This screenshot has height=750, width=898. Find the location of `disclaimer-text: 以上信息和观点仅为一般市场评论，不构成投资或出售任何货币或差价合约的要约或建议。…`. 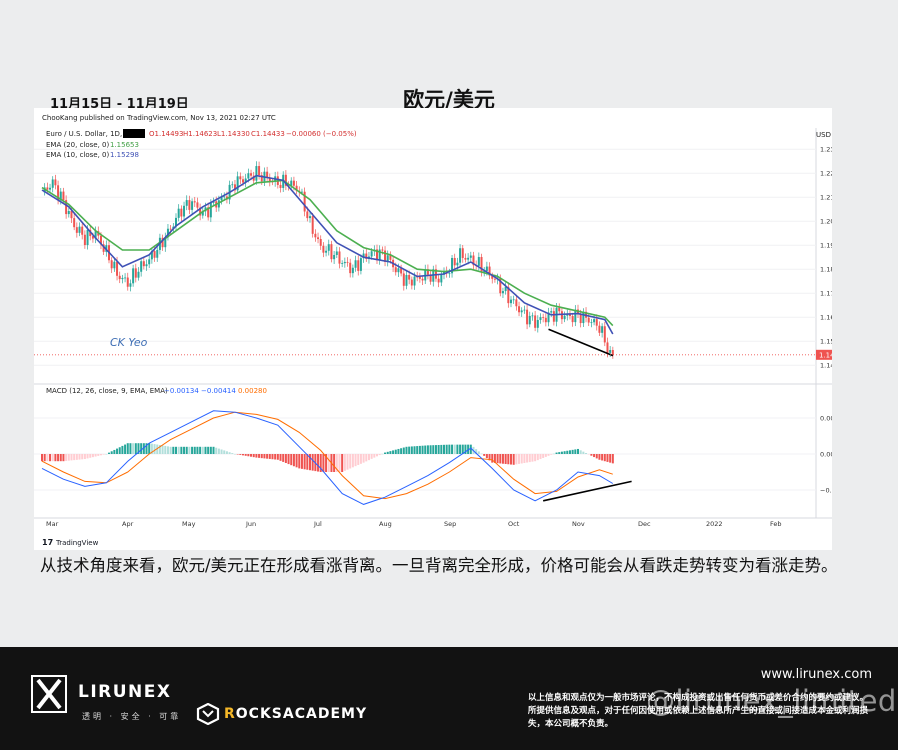

disclaimer-text: 以上信息和观点仅为一般市场评论，不构成投资或出售任何货币或差价合约的要约或建议。… is located at coordinates (698, 711).